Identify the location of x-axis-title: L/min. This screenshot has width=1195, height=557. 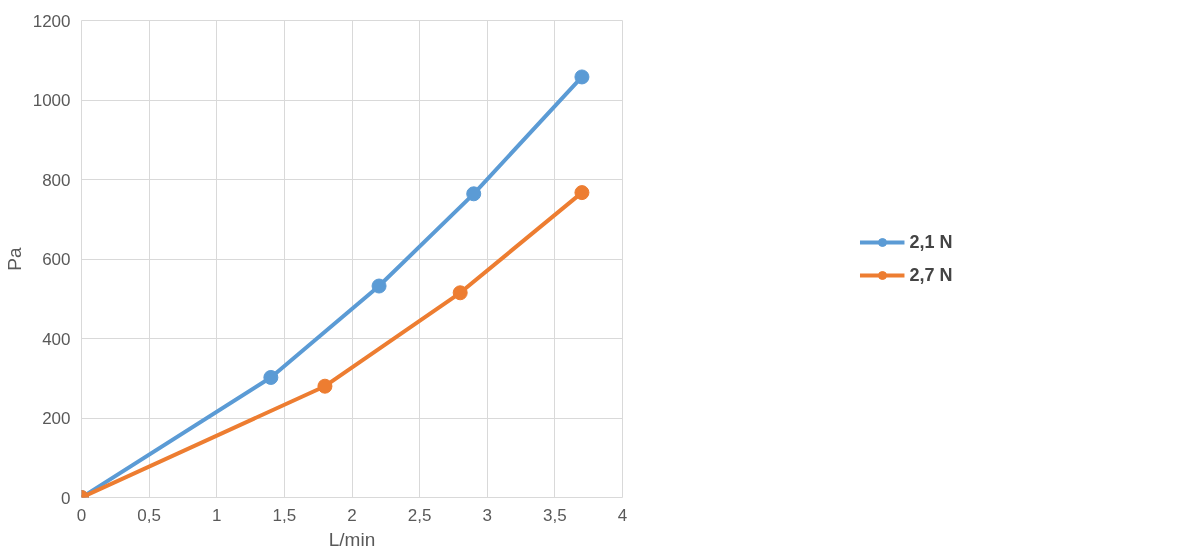
(352, 539).